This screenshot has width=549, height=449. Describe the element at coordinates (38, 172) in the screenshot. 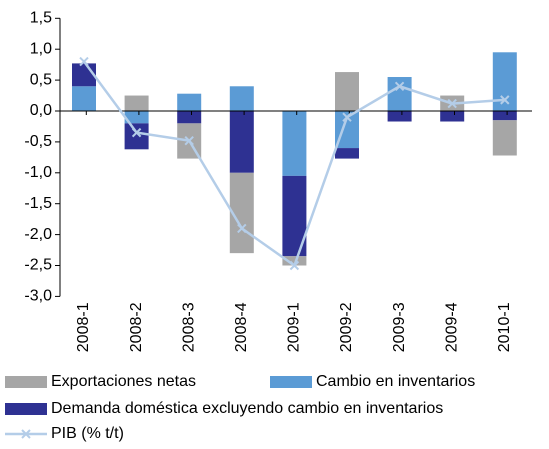

I see `y-tick-label: -1,0` at that location.